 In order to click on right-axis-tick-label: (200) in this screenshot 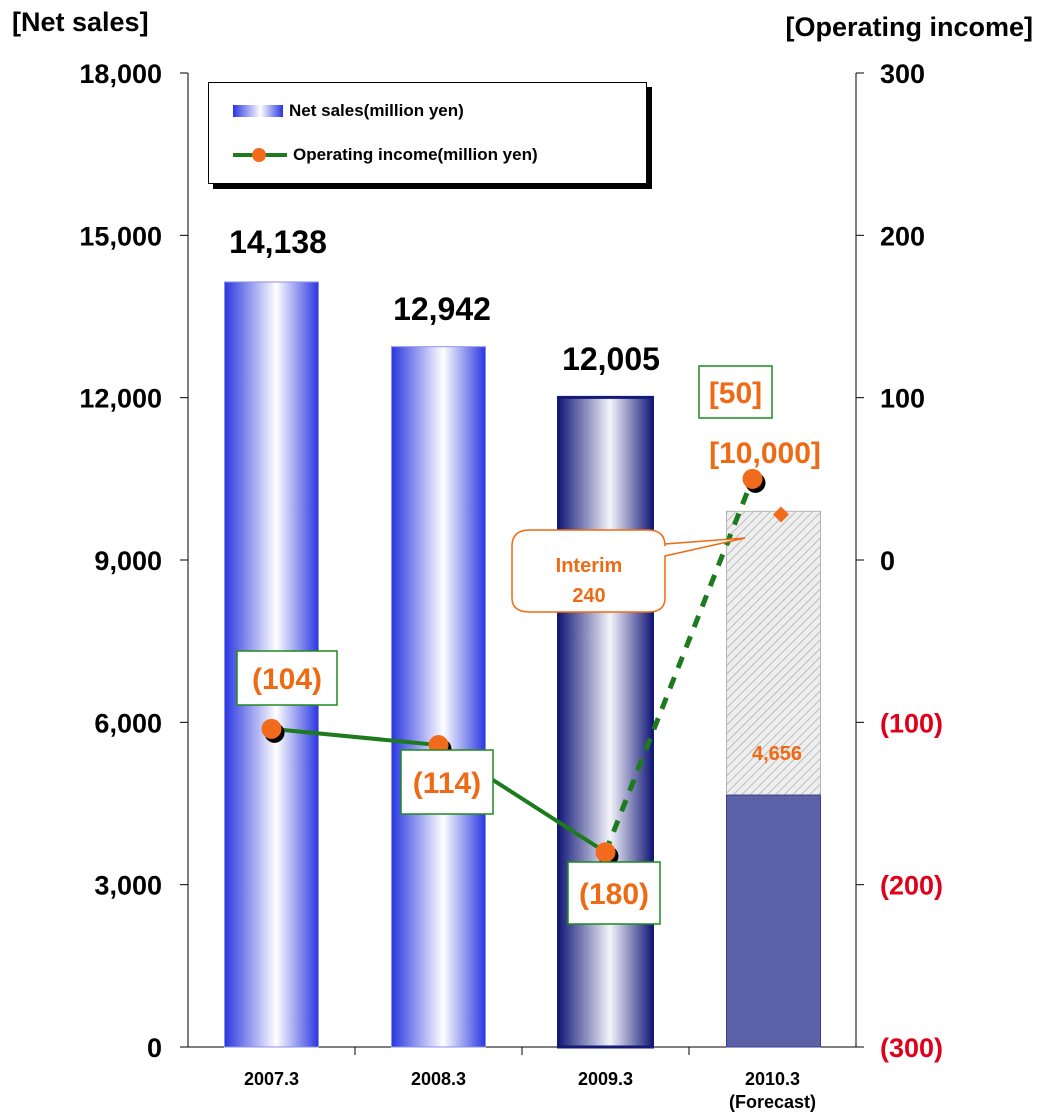, I will do `click(911, 886)`.